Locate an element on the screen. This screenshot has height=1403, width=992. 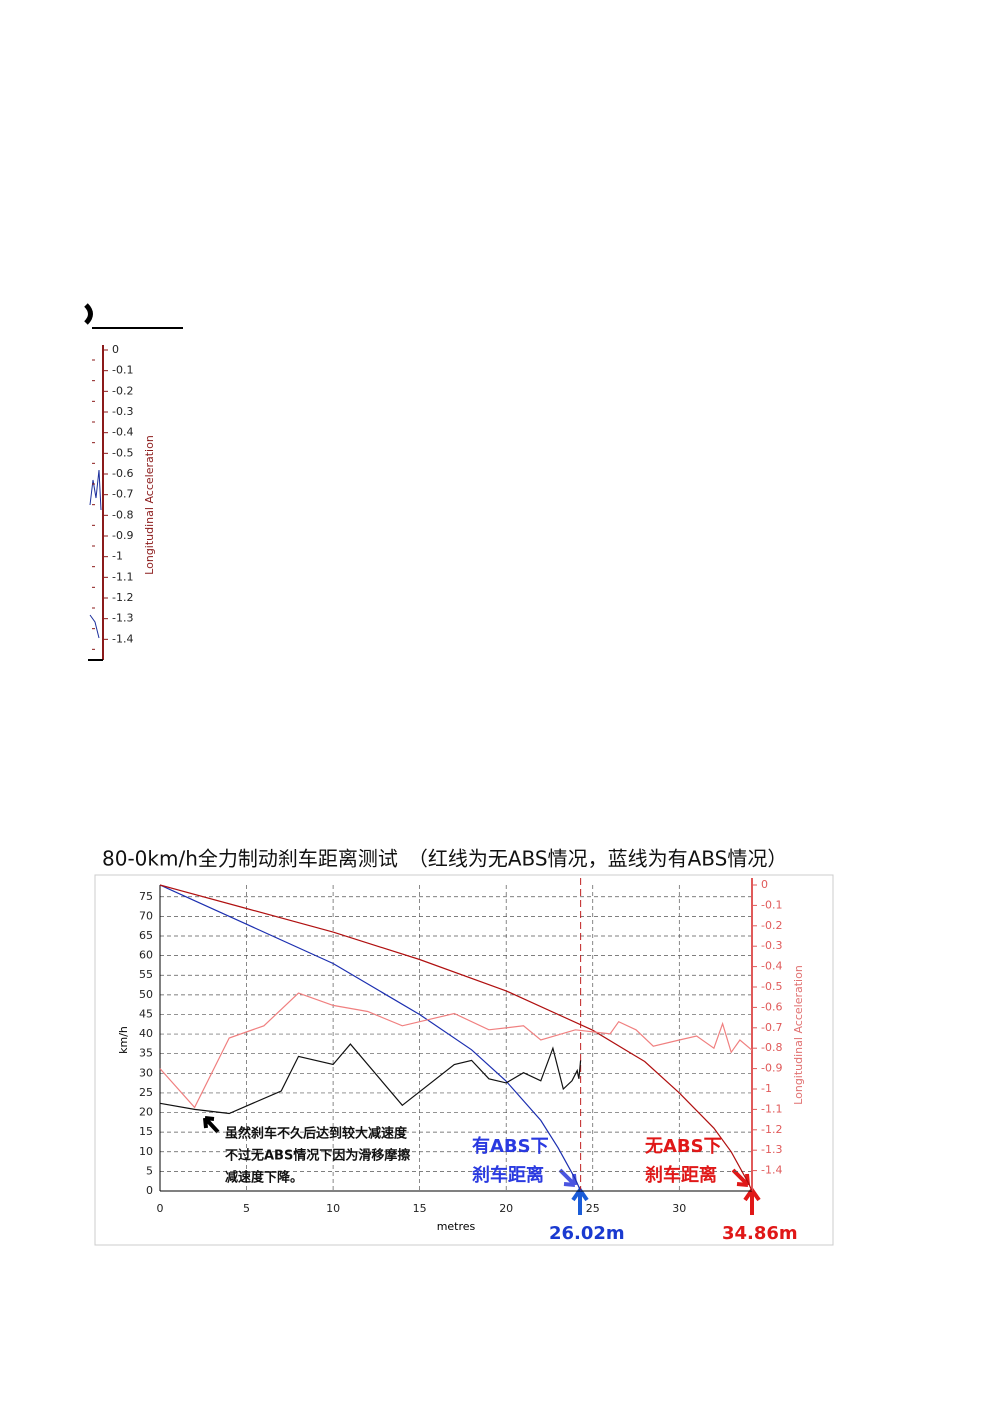
y-tick-label: 75 is located at coordinates (146, 896).